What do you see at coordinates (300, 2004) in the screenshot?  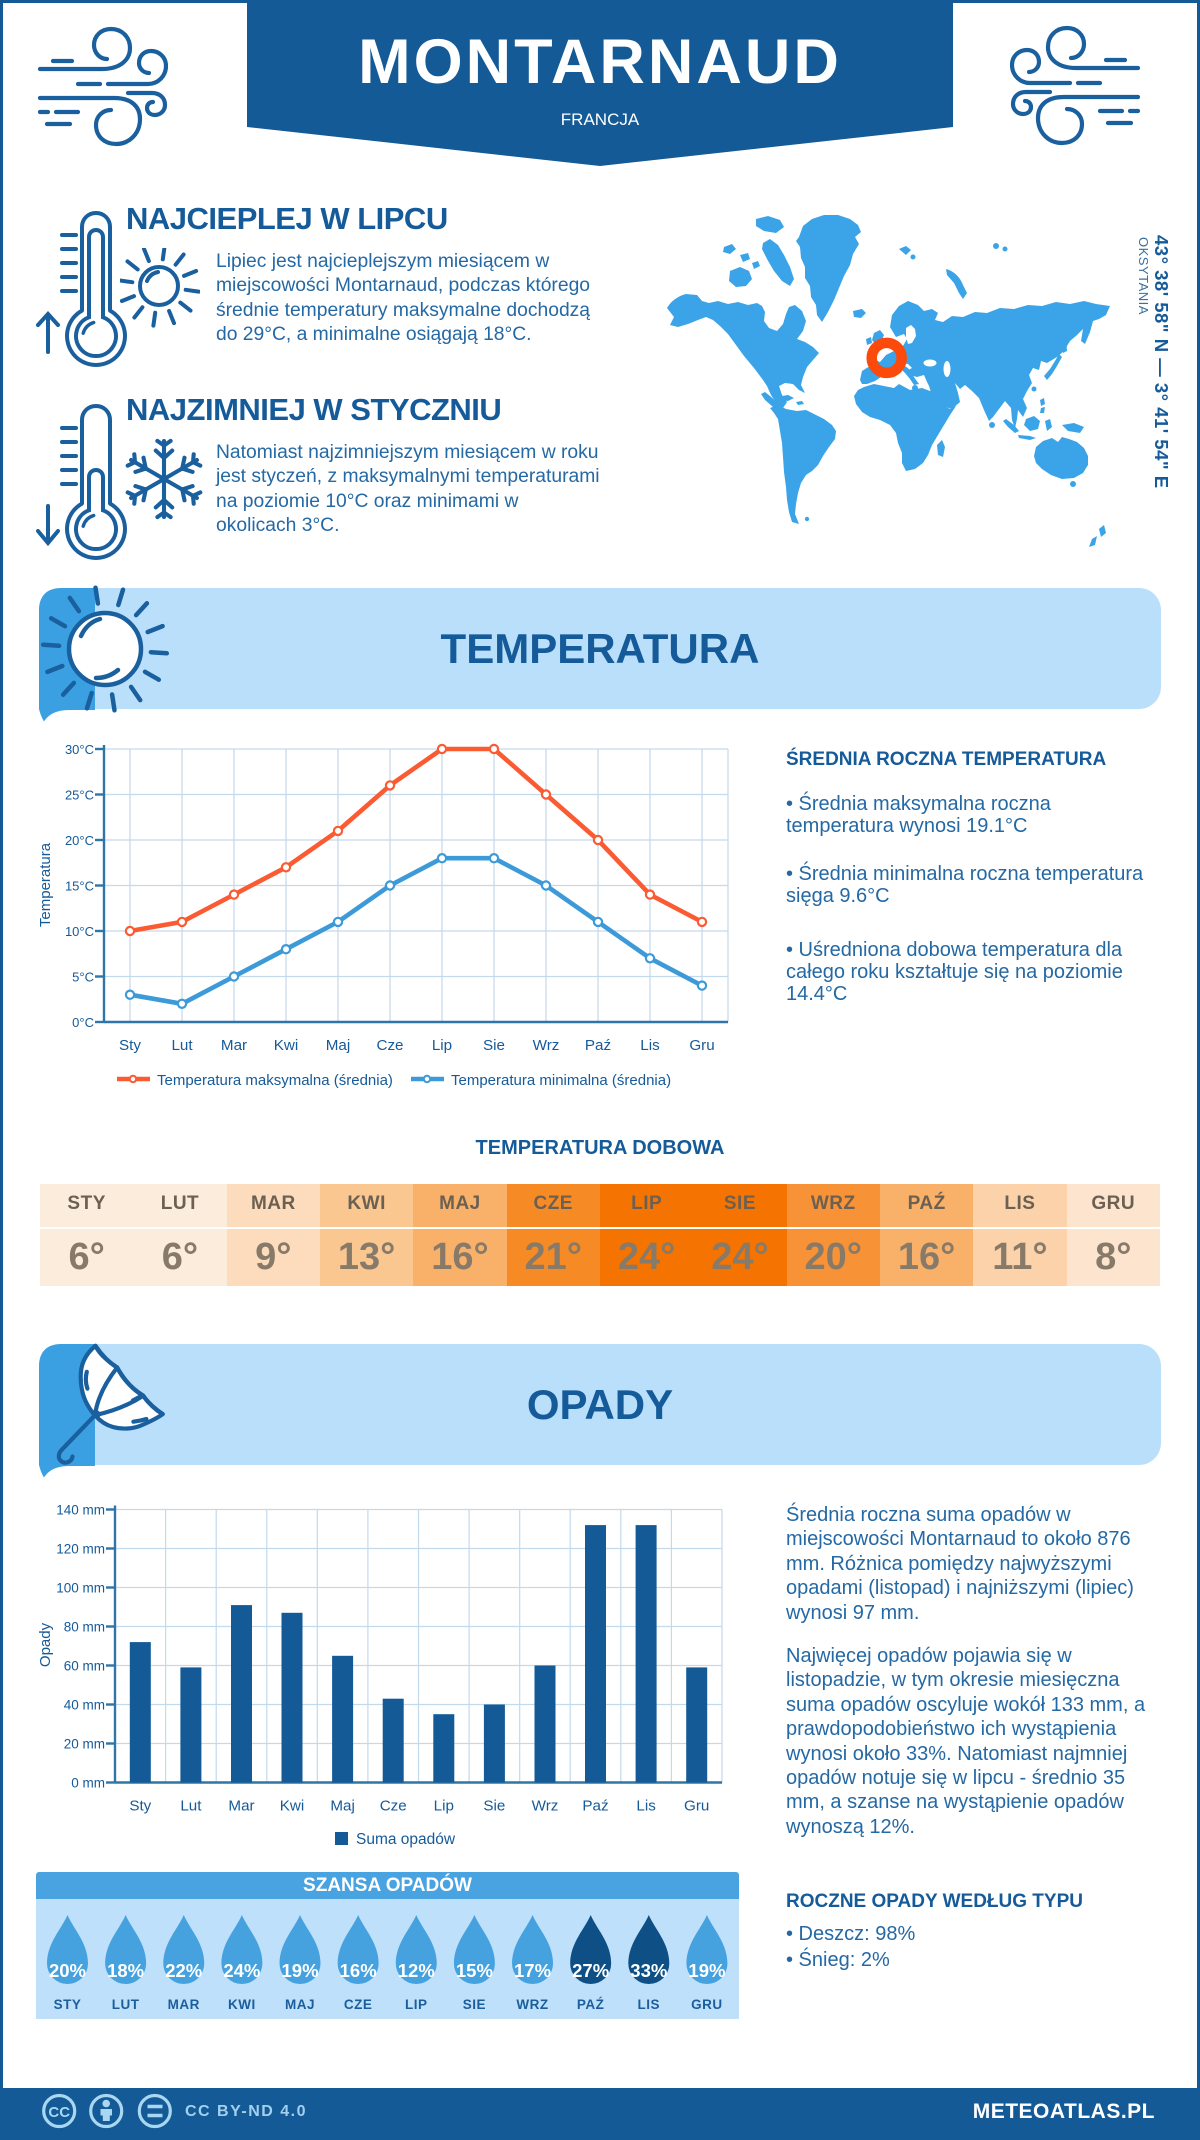 I see `svg-text: MAJ` at bounding box center [300, 2004].